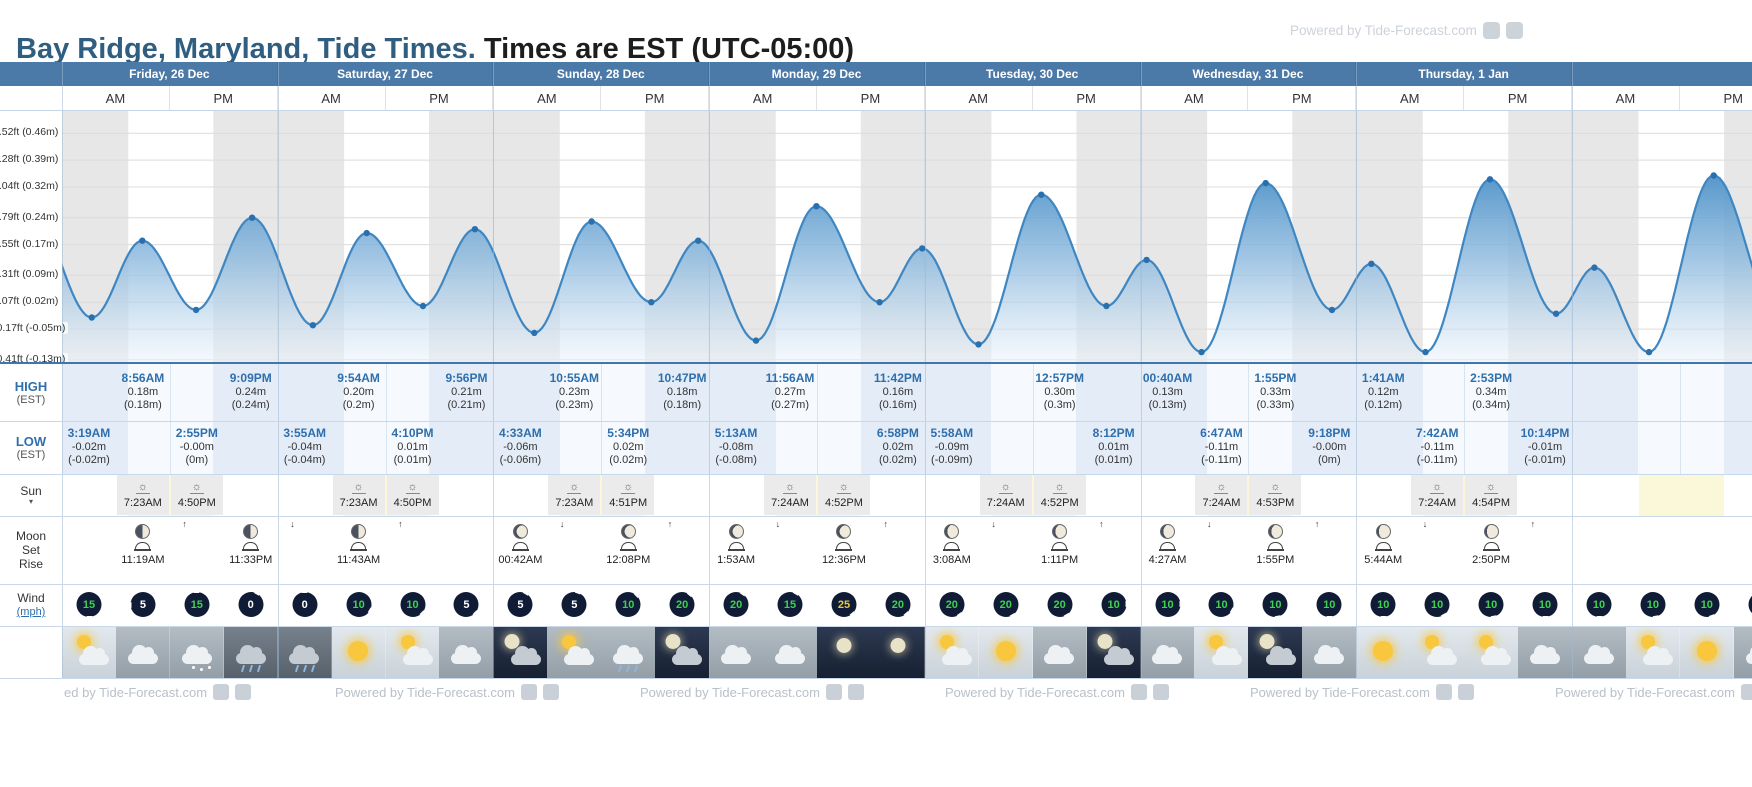  Describe the element at coordinates (628, 433) in the screenshot. I see `low-tide-time: 5:34PM` at that location.